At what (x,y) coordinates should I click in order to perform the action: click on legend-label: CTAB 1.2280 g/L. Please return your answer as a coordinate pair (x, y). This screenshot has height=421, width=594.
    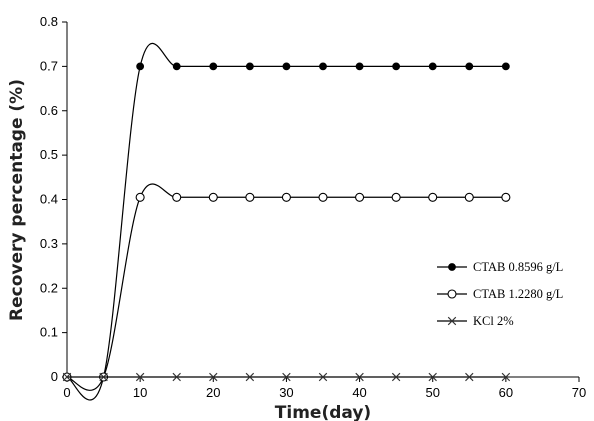
    Looking at the image, I should click on (518, 294).